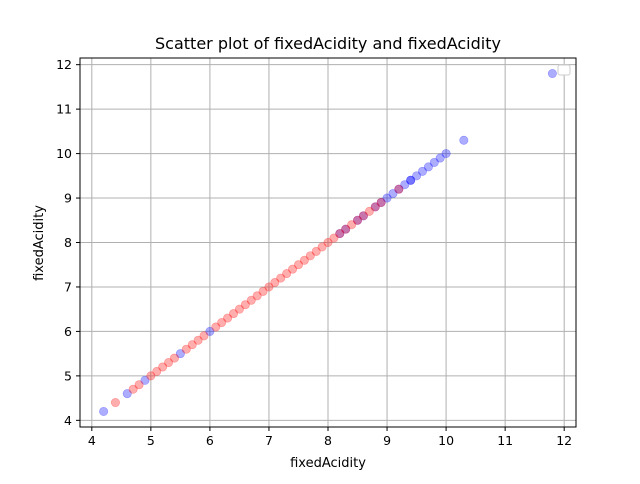 Image resolution: width=640 pixels, height=484 pixels. I want to click on y-axis-ticks: 4 5 6 7 8 9 10 11 12, so click(68, 242).